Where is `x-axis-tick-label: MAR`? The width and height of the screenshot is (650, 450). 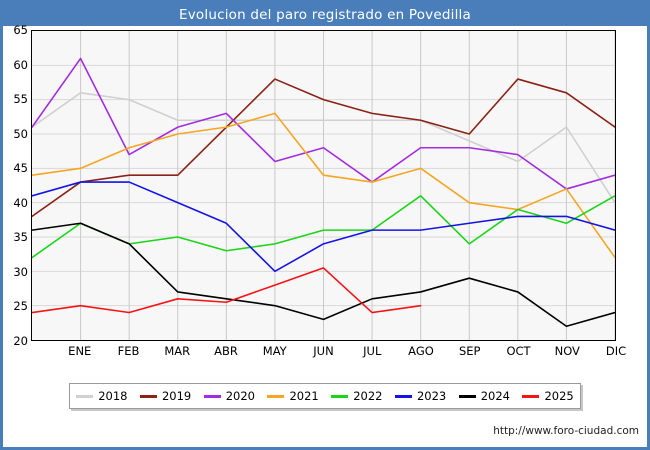
x-axis-tick-label: MAR is located at coordinates (177, 351).